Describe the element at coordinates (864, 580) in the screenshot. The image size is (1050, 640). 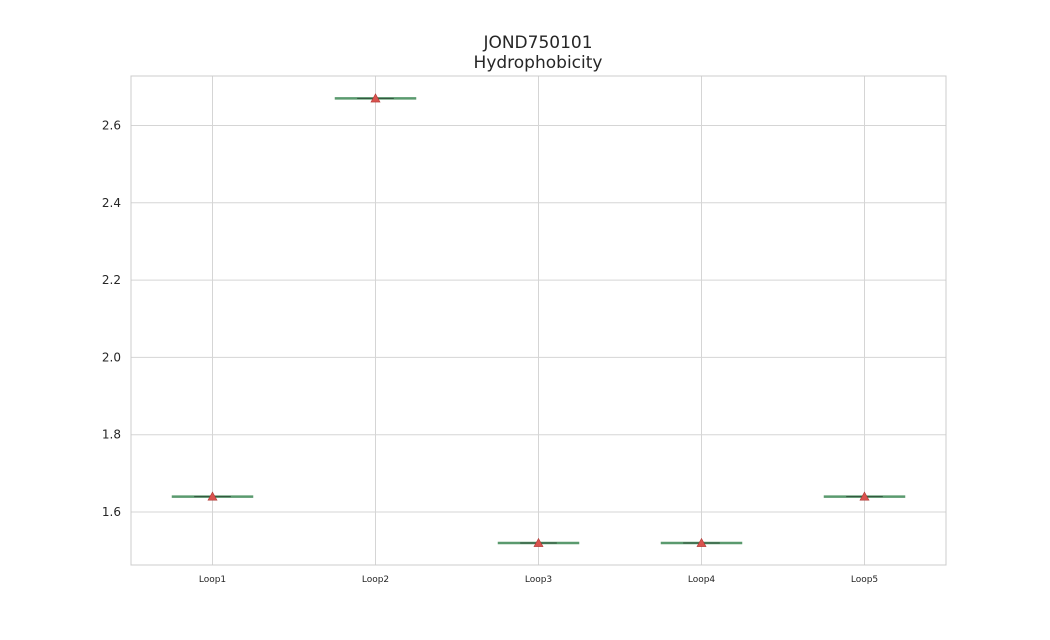
I see `x-tick-label: Loop5` at that location.